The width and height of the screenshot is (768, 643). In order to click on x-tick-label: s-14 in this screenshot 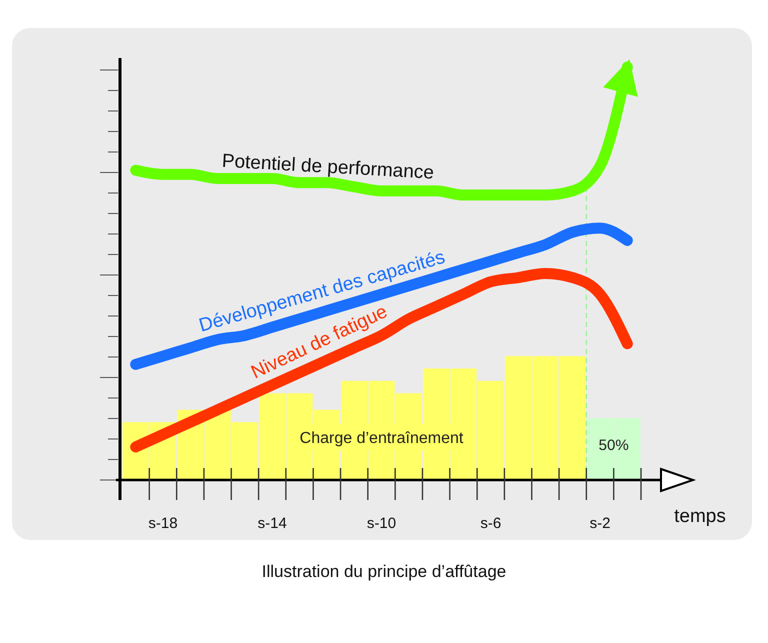, I will do `click(272, 523)`.